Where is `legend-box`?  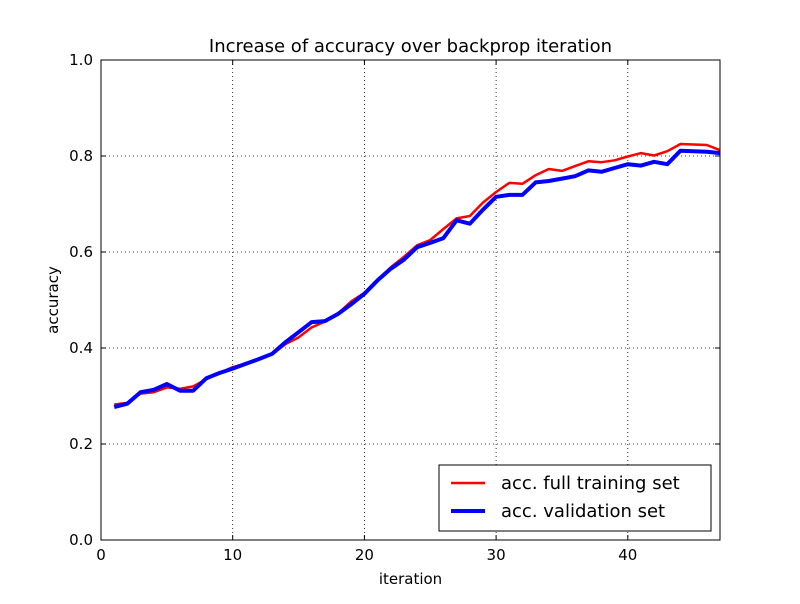 legend-box is located at coordinates (575, 498).